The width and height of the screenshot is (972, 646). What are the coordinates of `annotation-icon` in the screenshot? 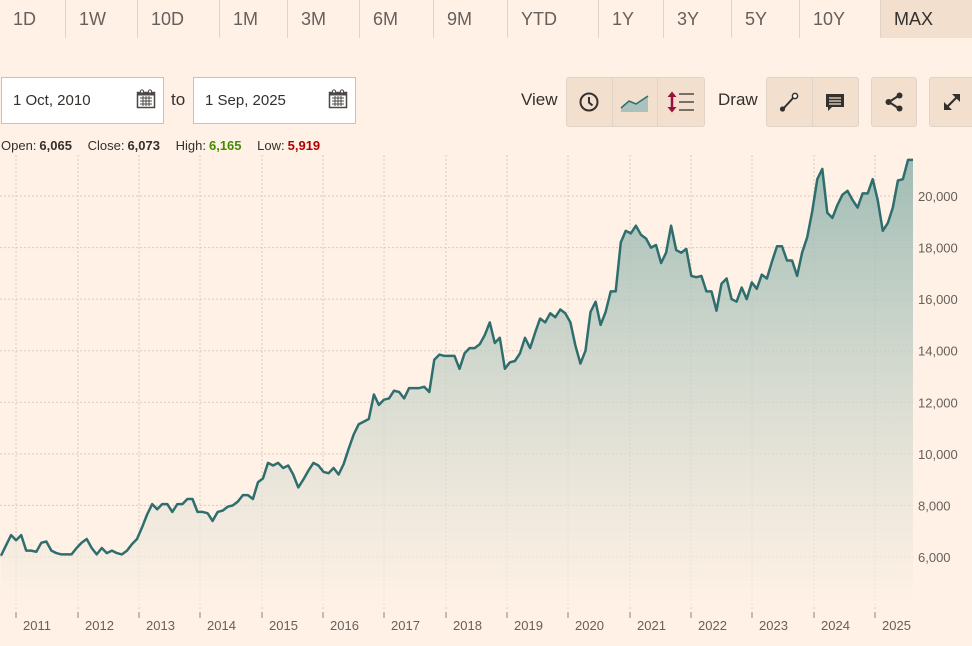 It's located at (835, 102).